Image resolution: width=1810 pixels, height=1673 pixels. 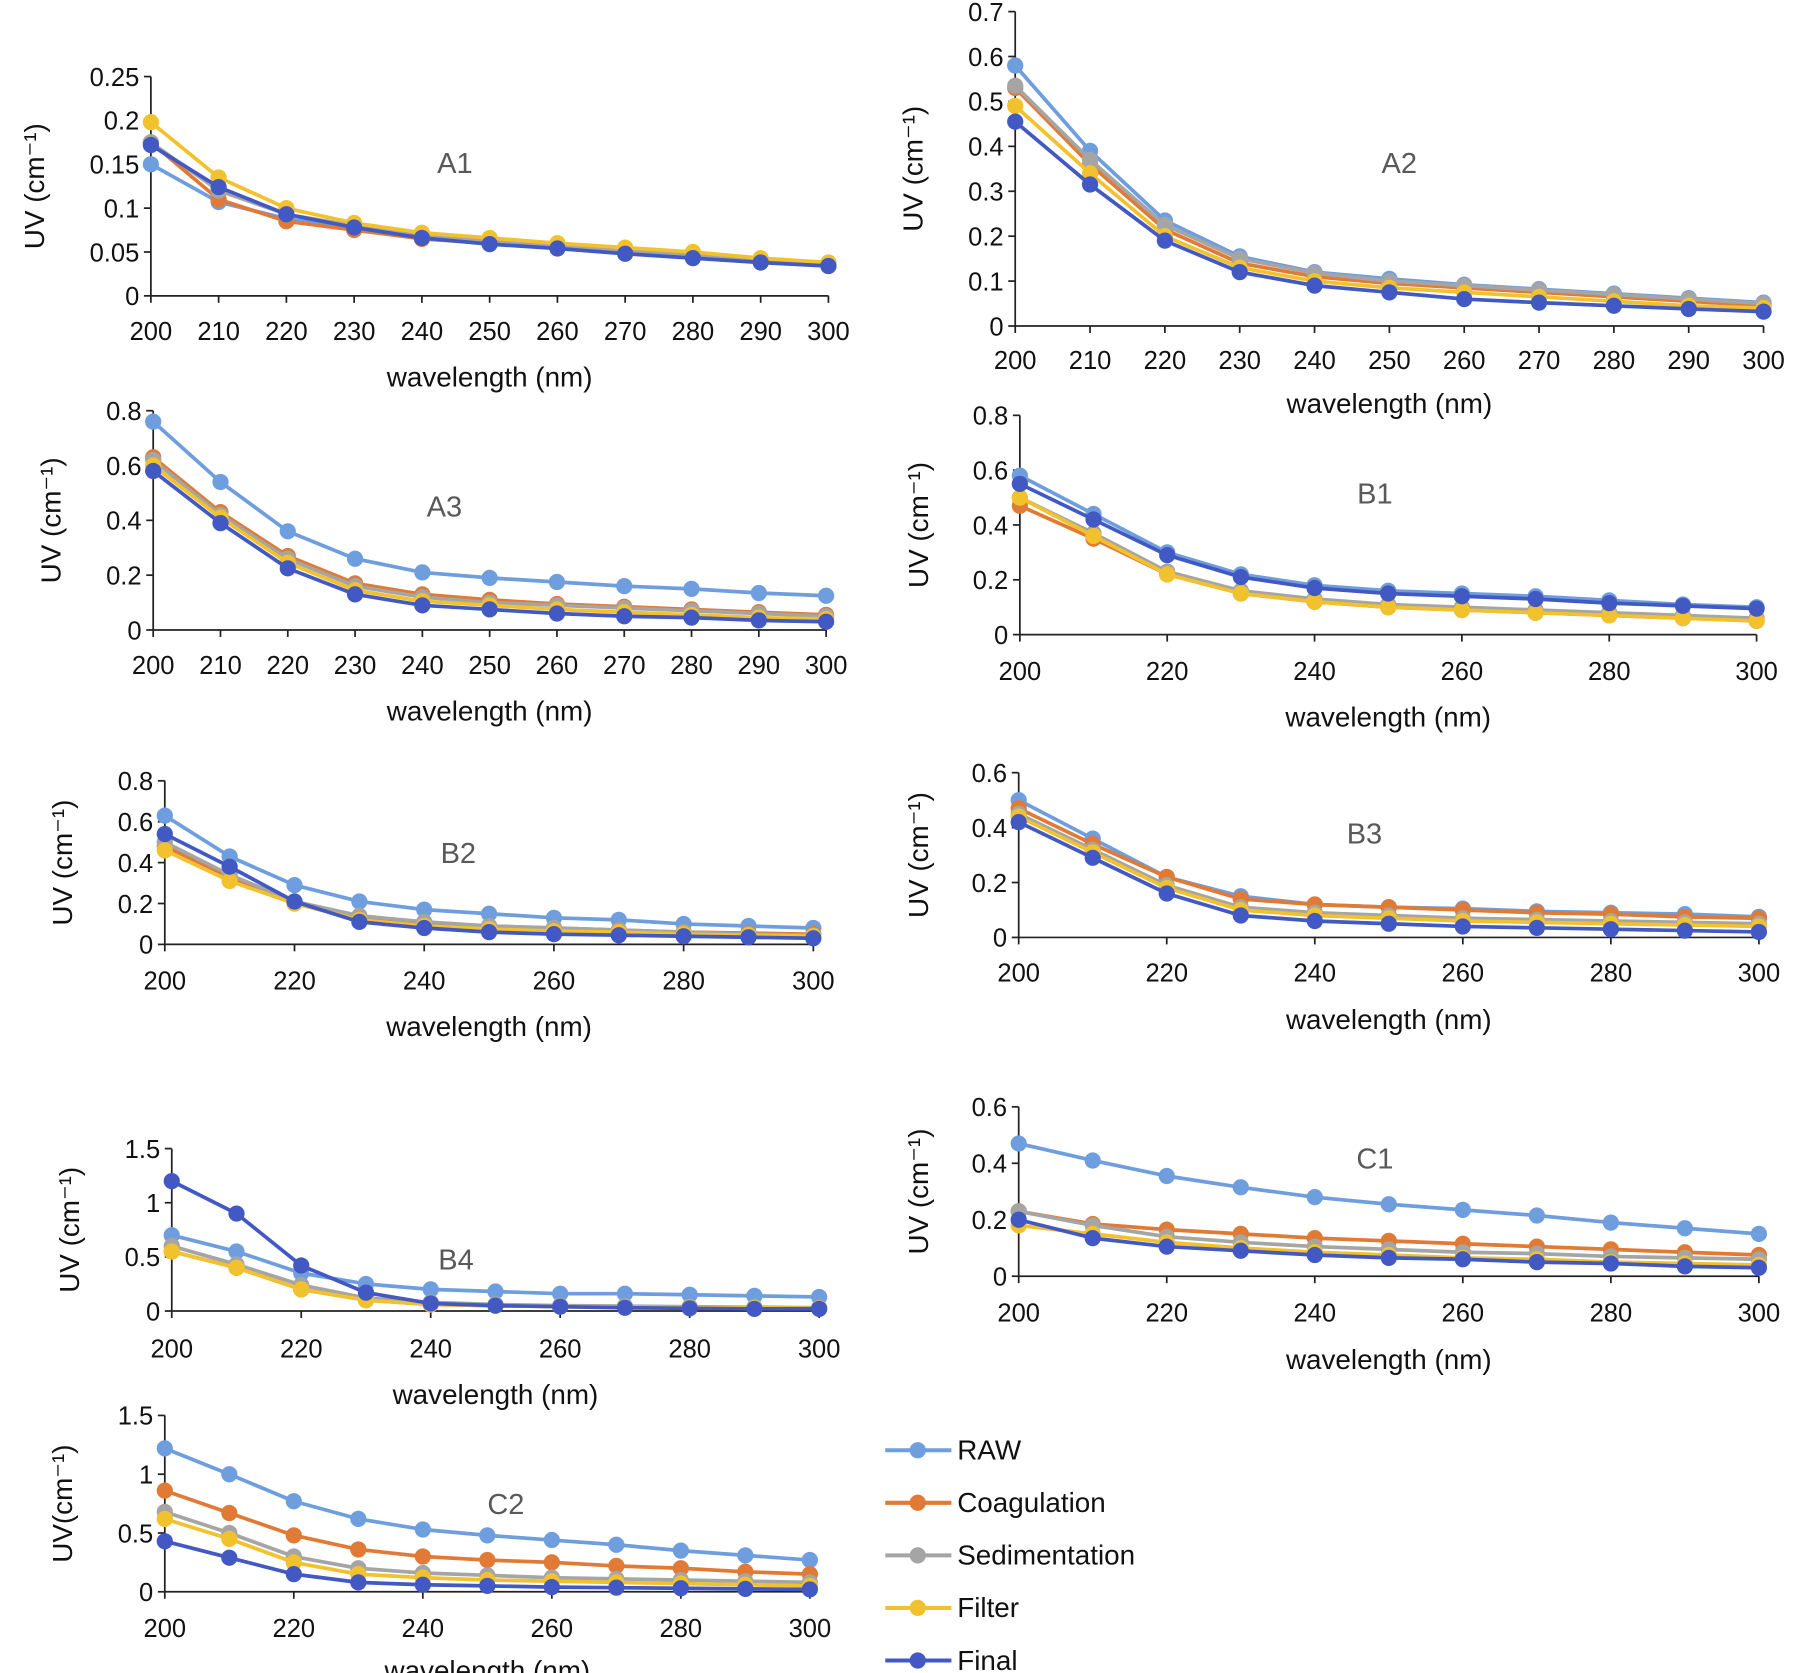 I want to click on panel-title: A1, so click(x=454, y=164).